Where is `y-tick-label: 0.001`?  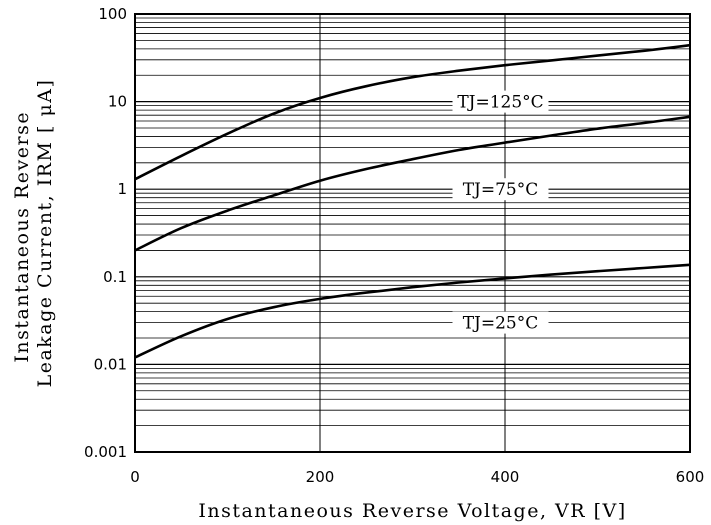
y-tick-label: 0.001 is located at coordinates (105, 452).